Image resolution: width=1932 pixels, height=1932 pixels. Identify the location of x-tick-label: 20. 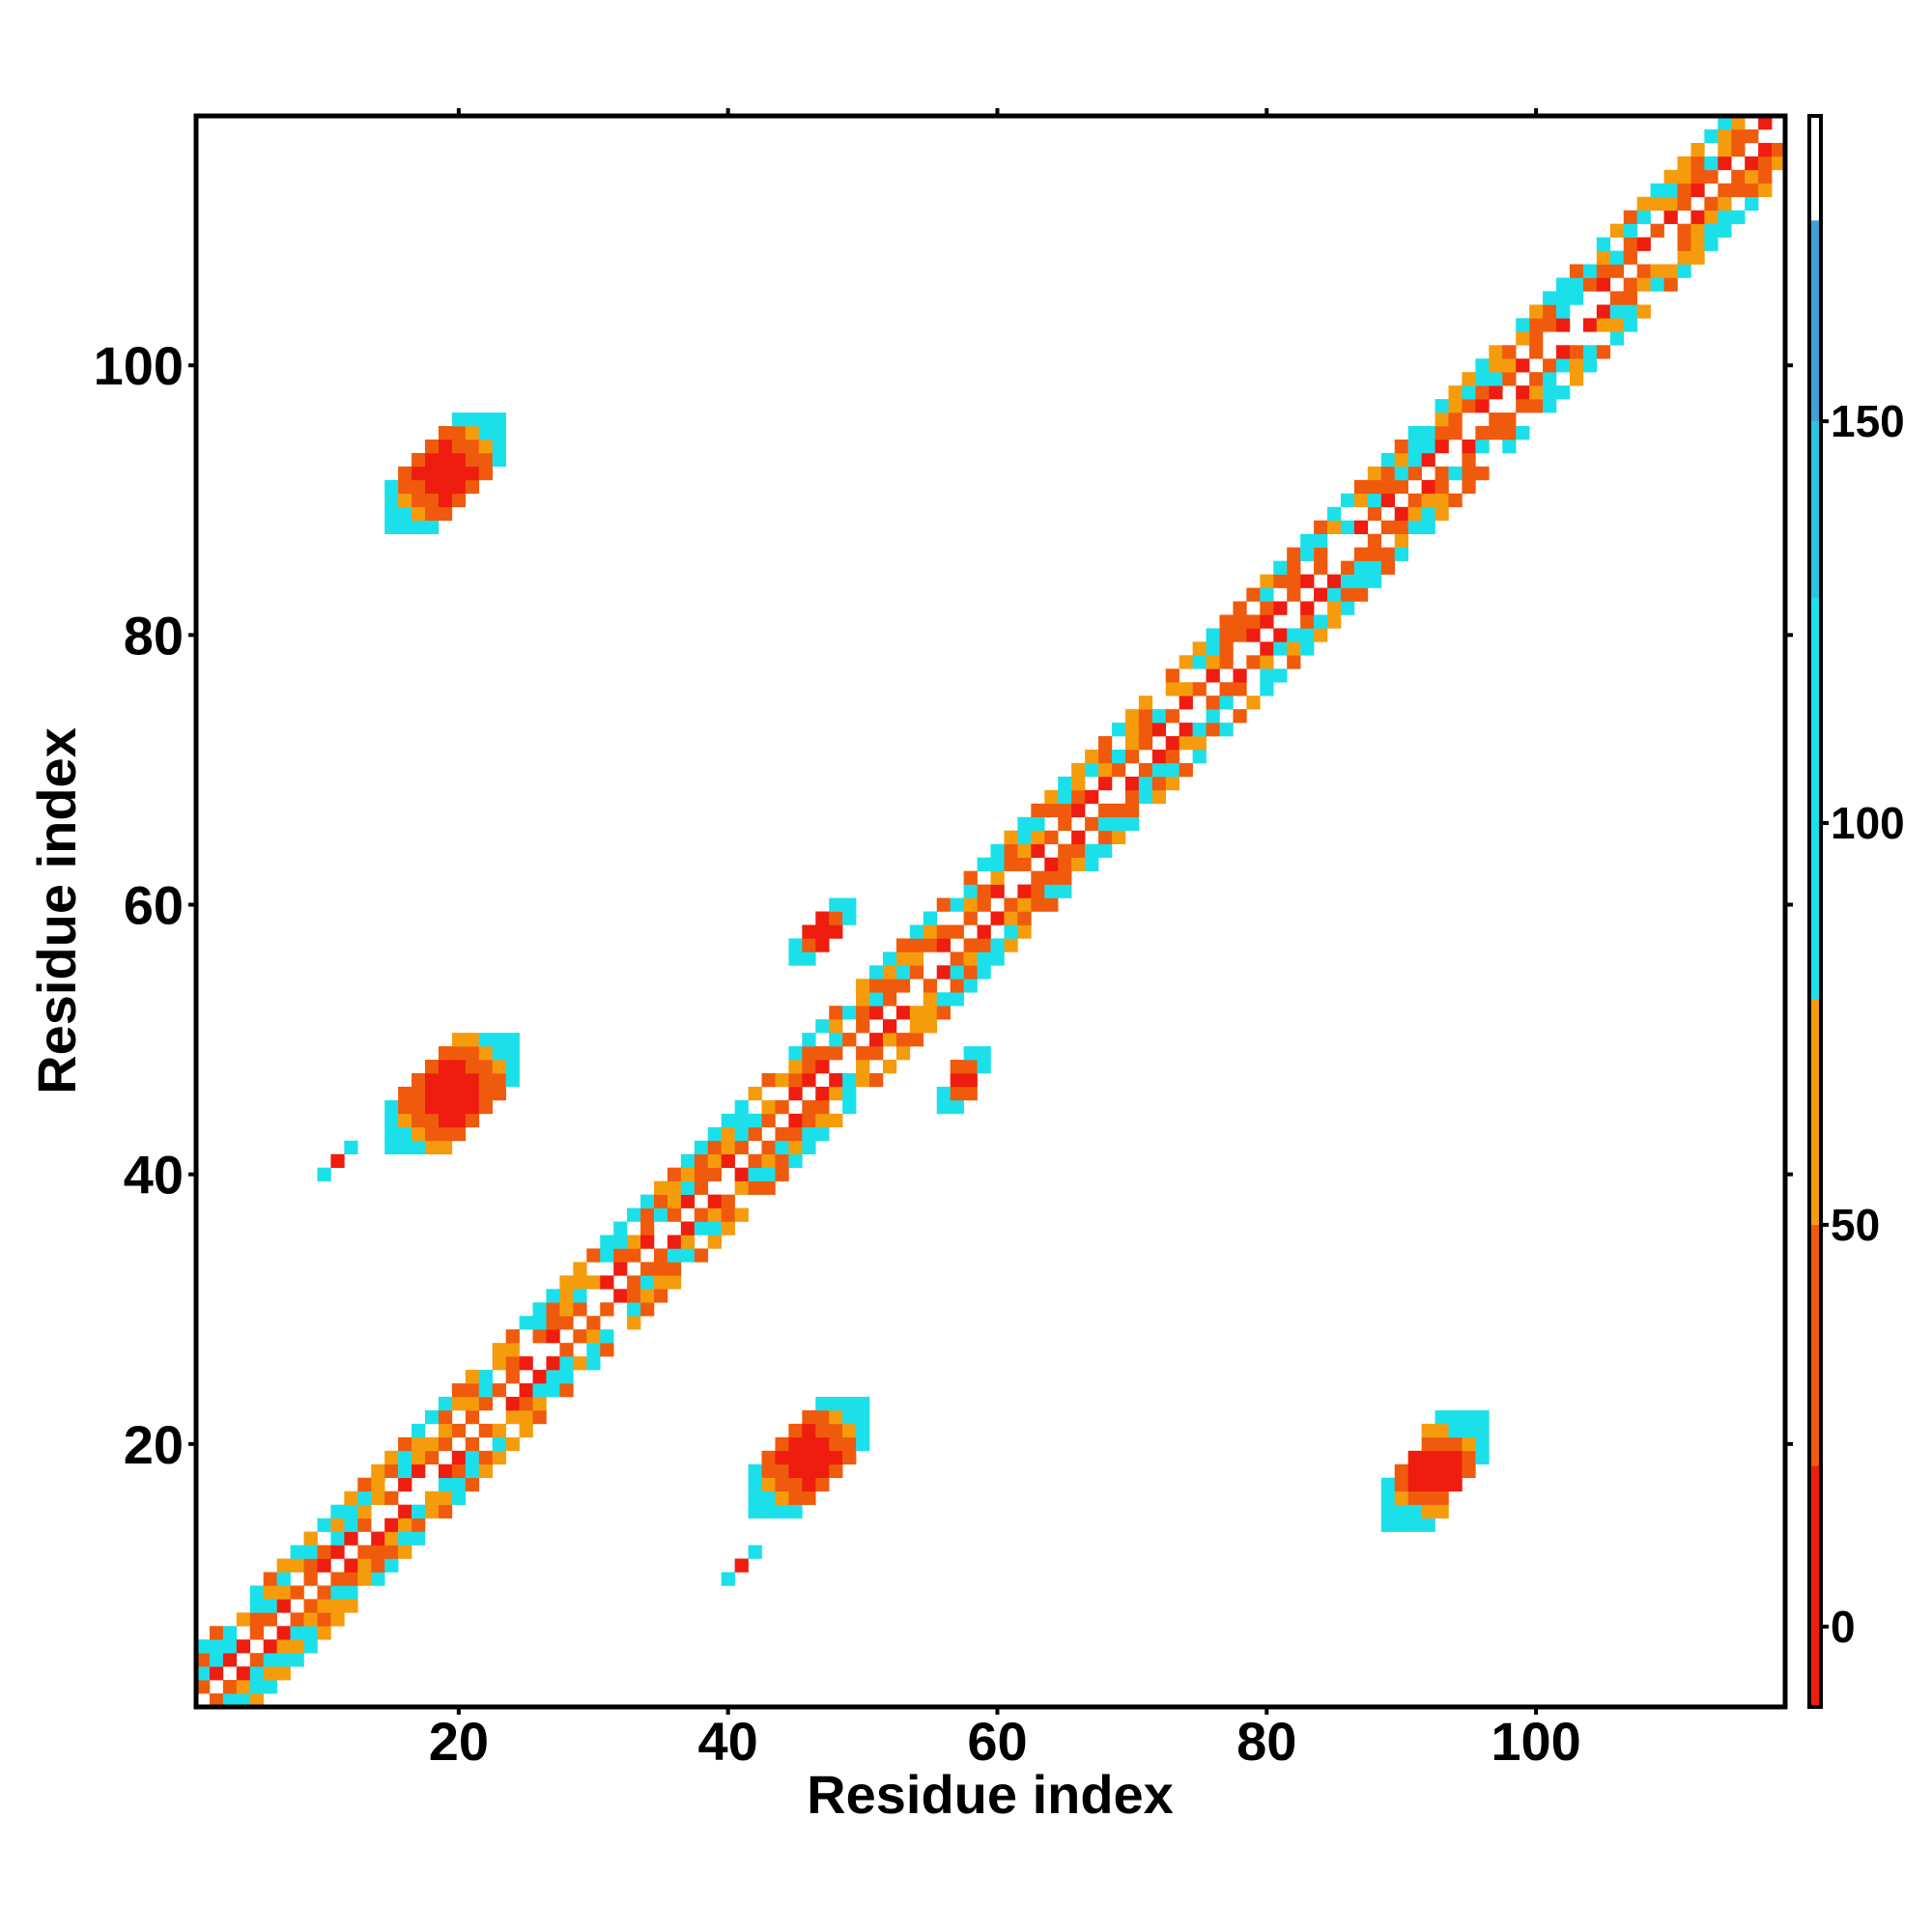
(459, 1741).